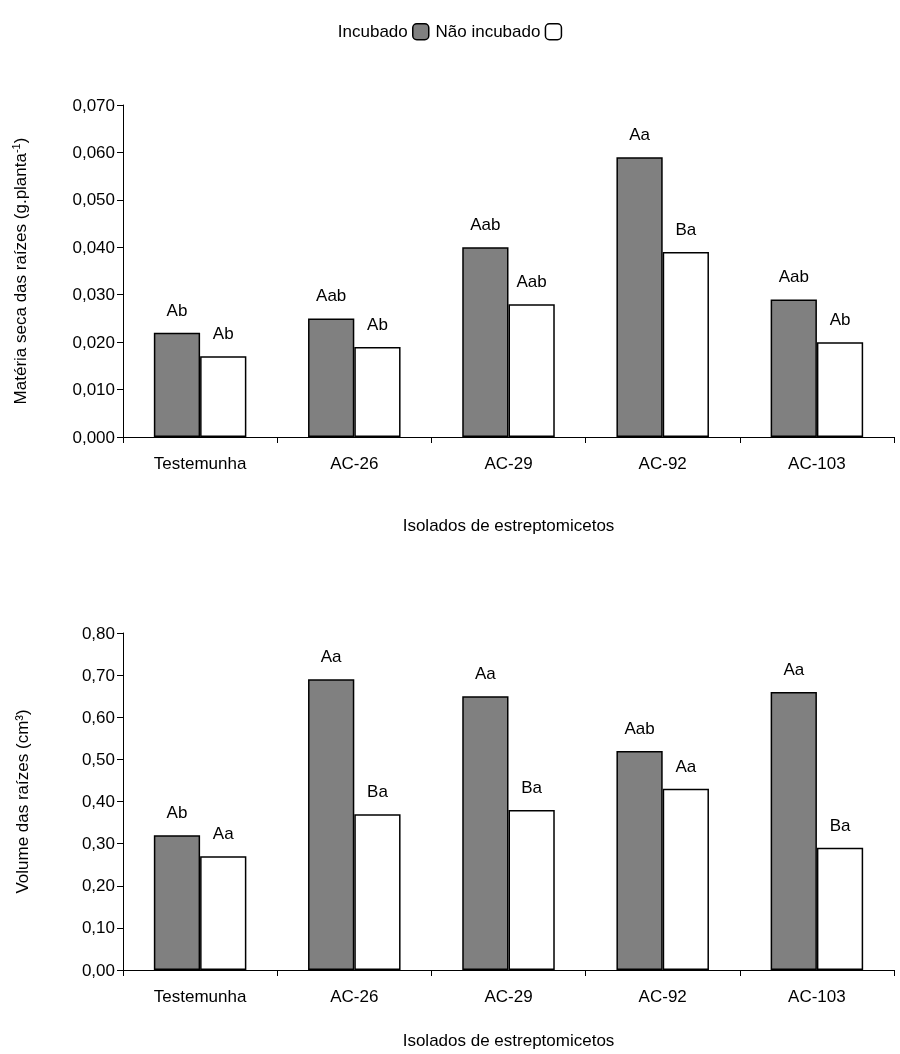  What do you see at coordinates (98, 928) in the screenshot?
I see `y-tick-label: 0,10` at bounding box center [98, 928].